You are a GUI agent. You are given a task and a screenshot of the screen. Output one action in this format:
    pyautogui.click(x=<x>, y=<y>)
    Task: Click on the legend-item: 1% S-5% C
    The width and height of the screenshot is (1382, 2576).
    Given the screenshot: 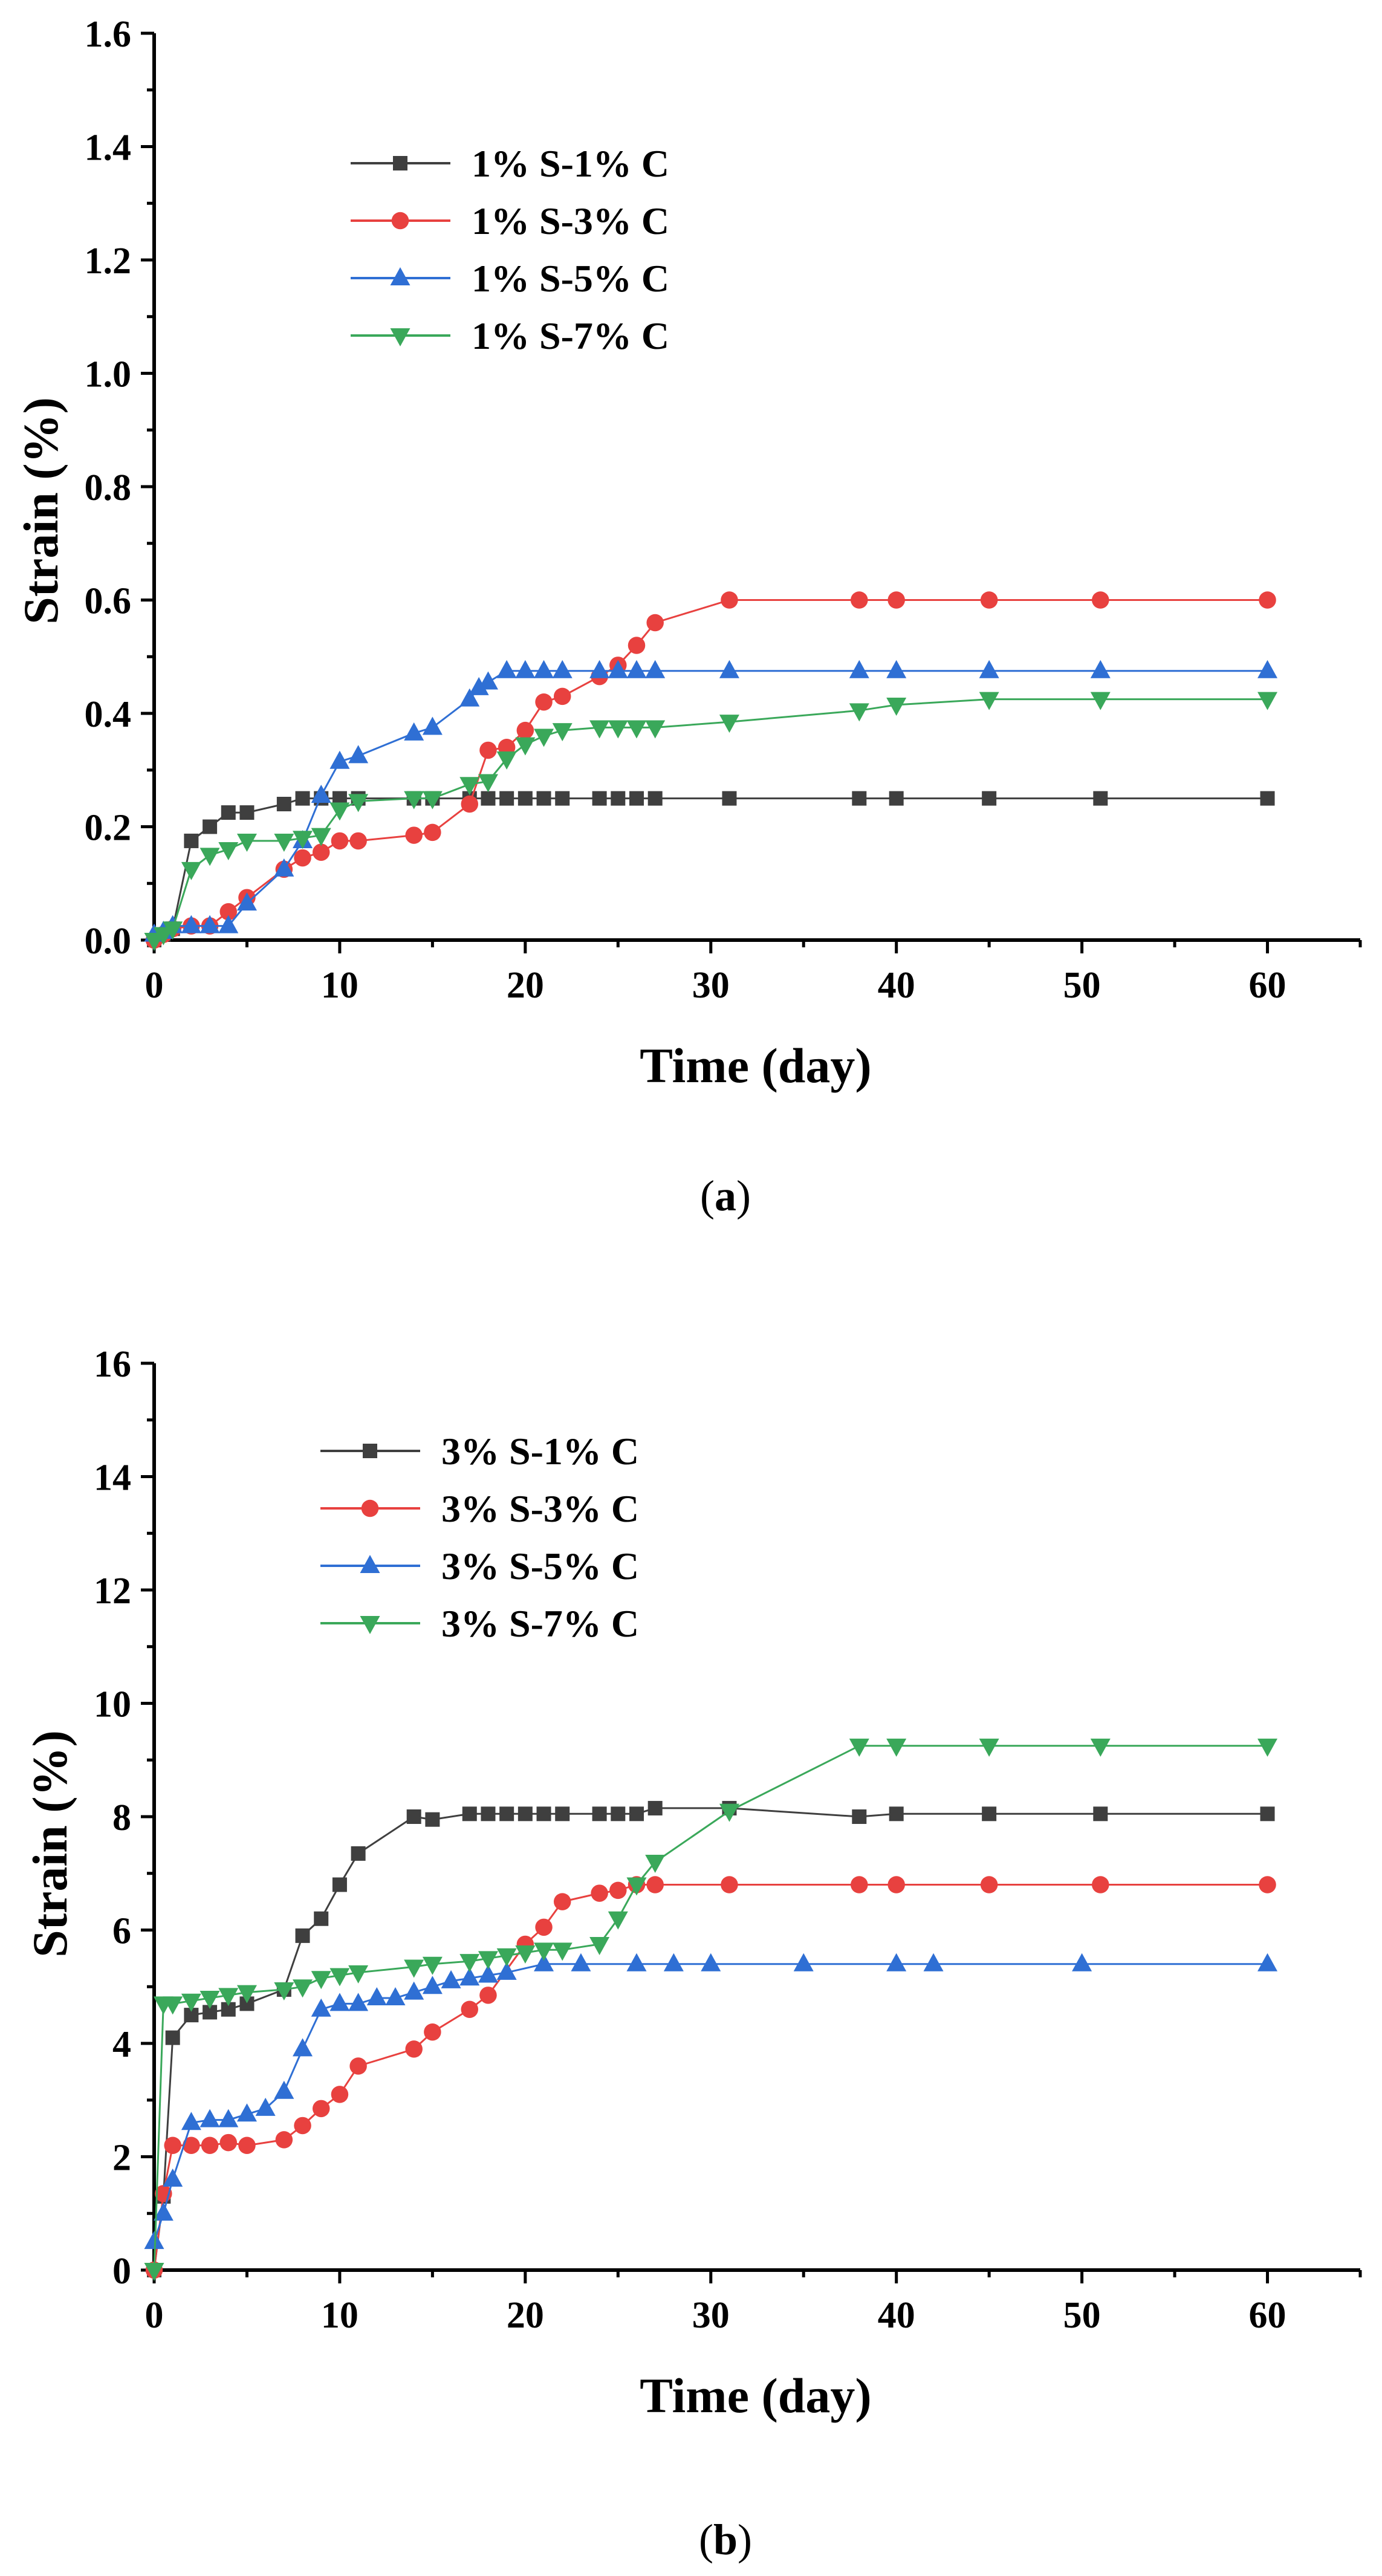 What is the action you would take?
    pyautogui.click(x=510, y=279)
    